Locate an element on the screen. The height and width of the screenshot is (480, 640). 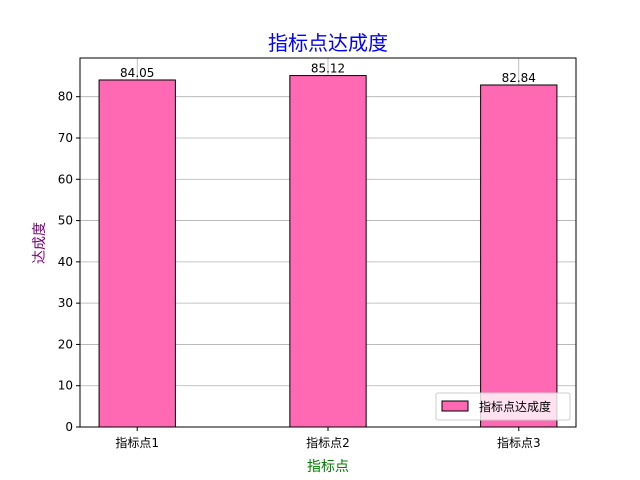
legend-box is located at coordinates (503, 406).